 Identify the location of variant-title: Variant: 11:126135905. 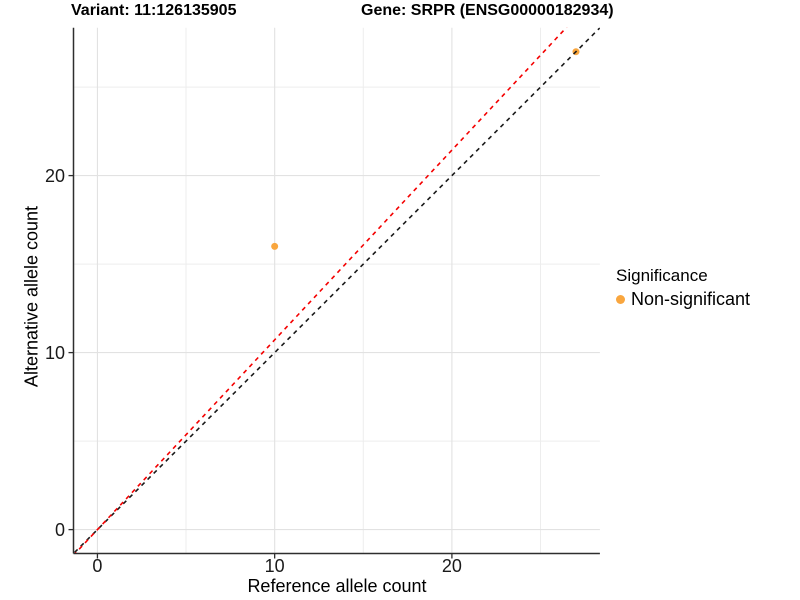
(154, 10).